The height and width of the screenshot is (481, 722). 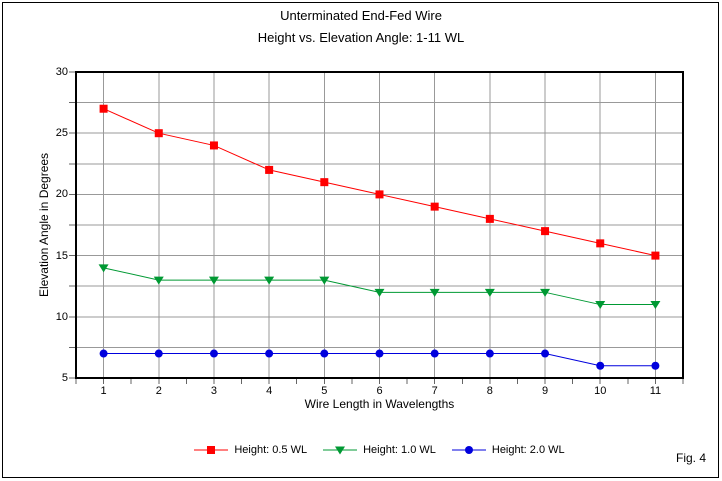 I want to click on legend-label: Height: 1.0 WL, so click(x=399, y=450).